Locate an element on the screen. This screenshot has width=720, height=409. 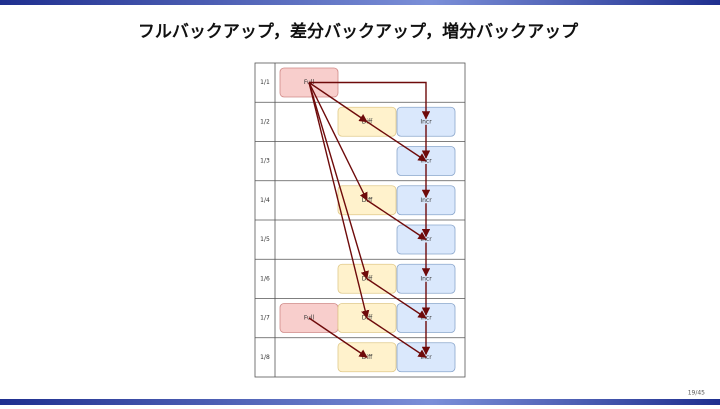
row-label: 1/1 is located at coordinates (265, 82).